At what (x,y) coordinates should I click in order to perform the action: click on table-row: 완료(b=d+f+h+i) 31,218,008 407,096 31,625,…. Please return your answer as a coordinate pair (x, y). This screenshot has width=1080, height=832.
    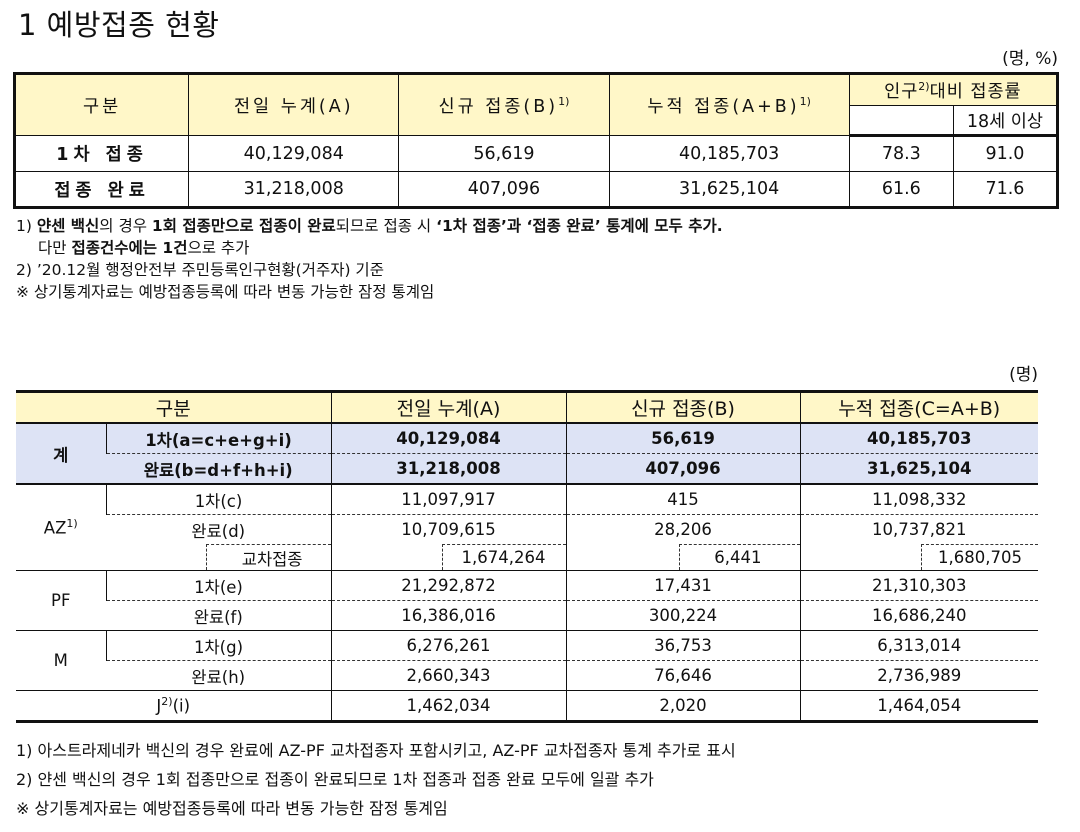
    Looking at the image, I should click on (527, 469).